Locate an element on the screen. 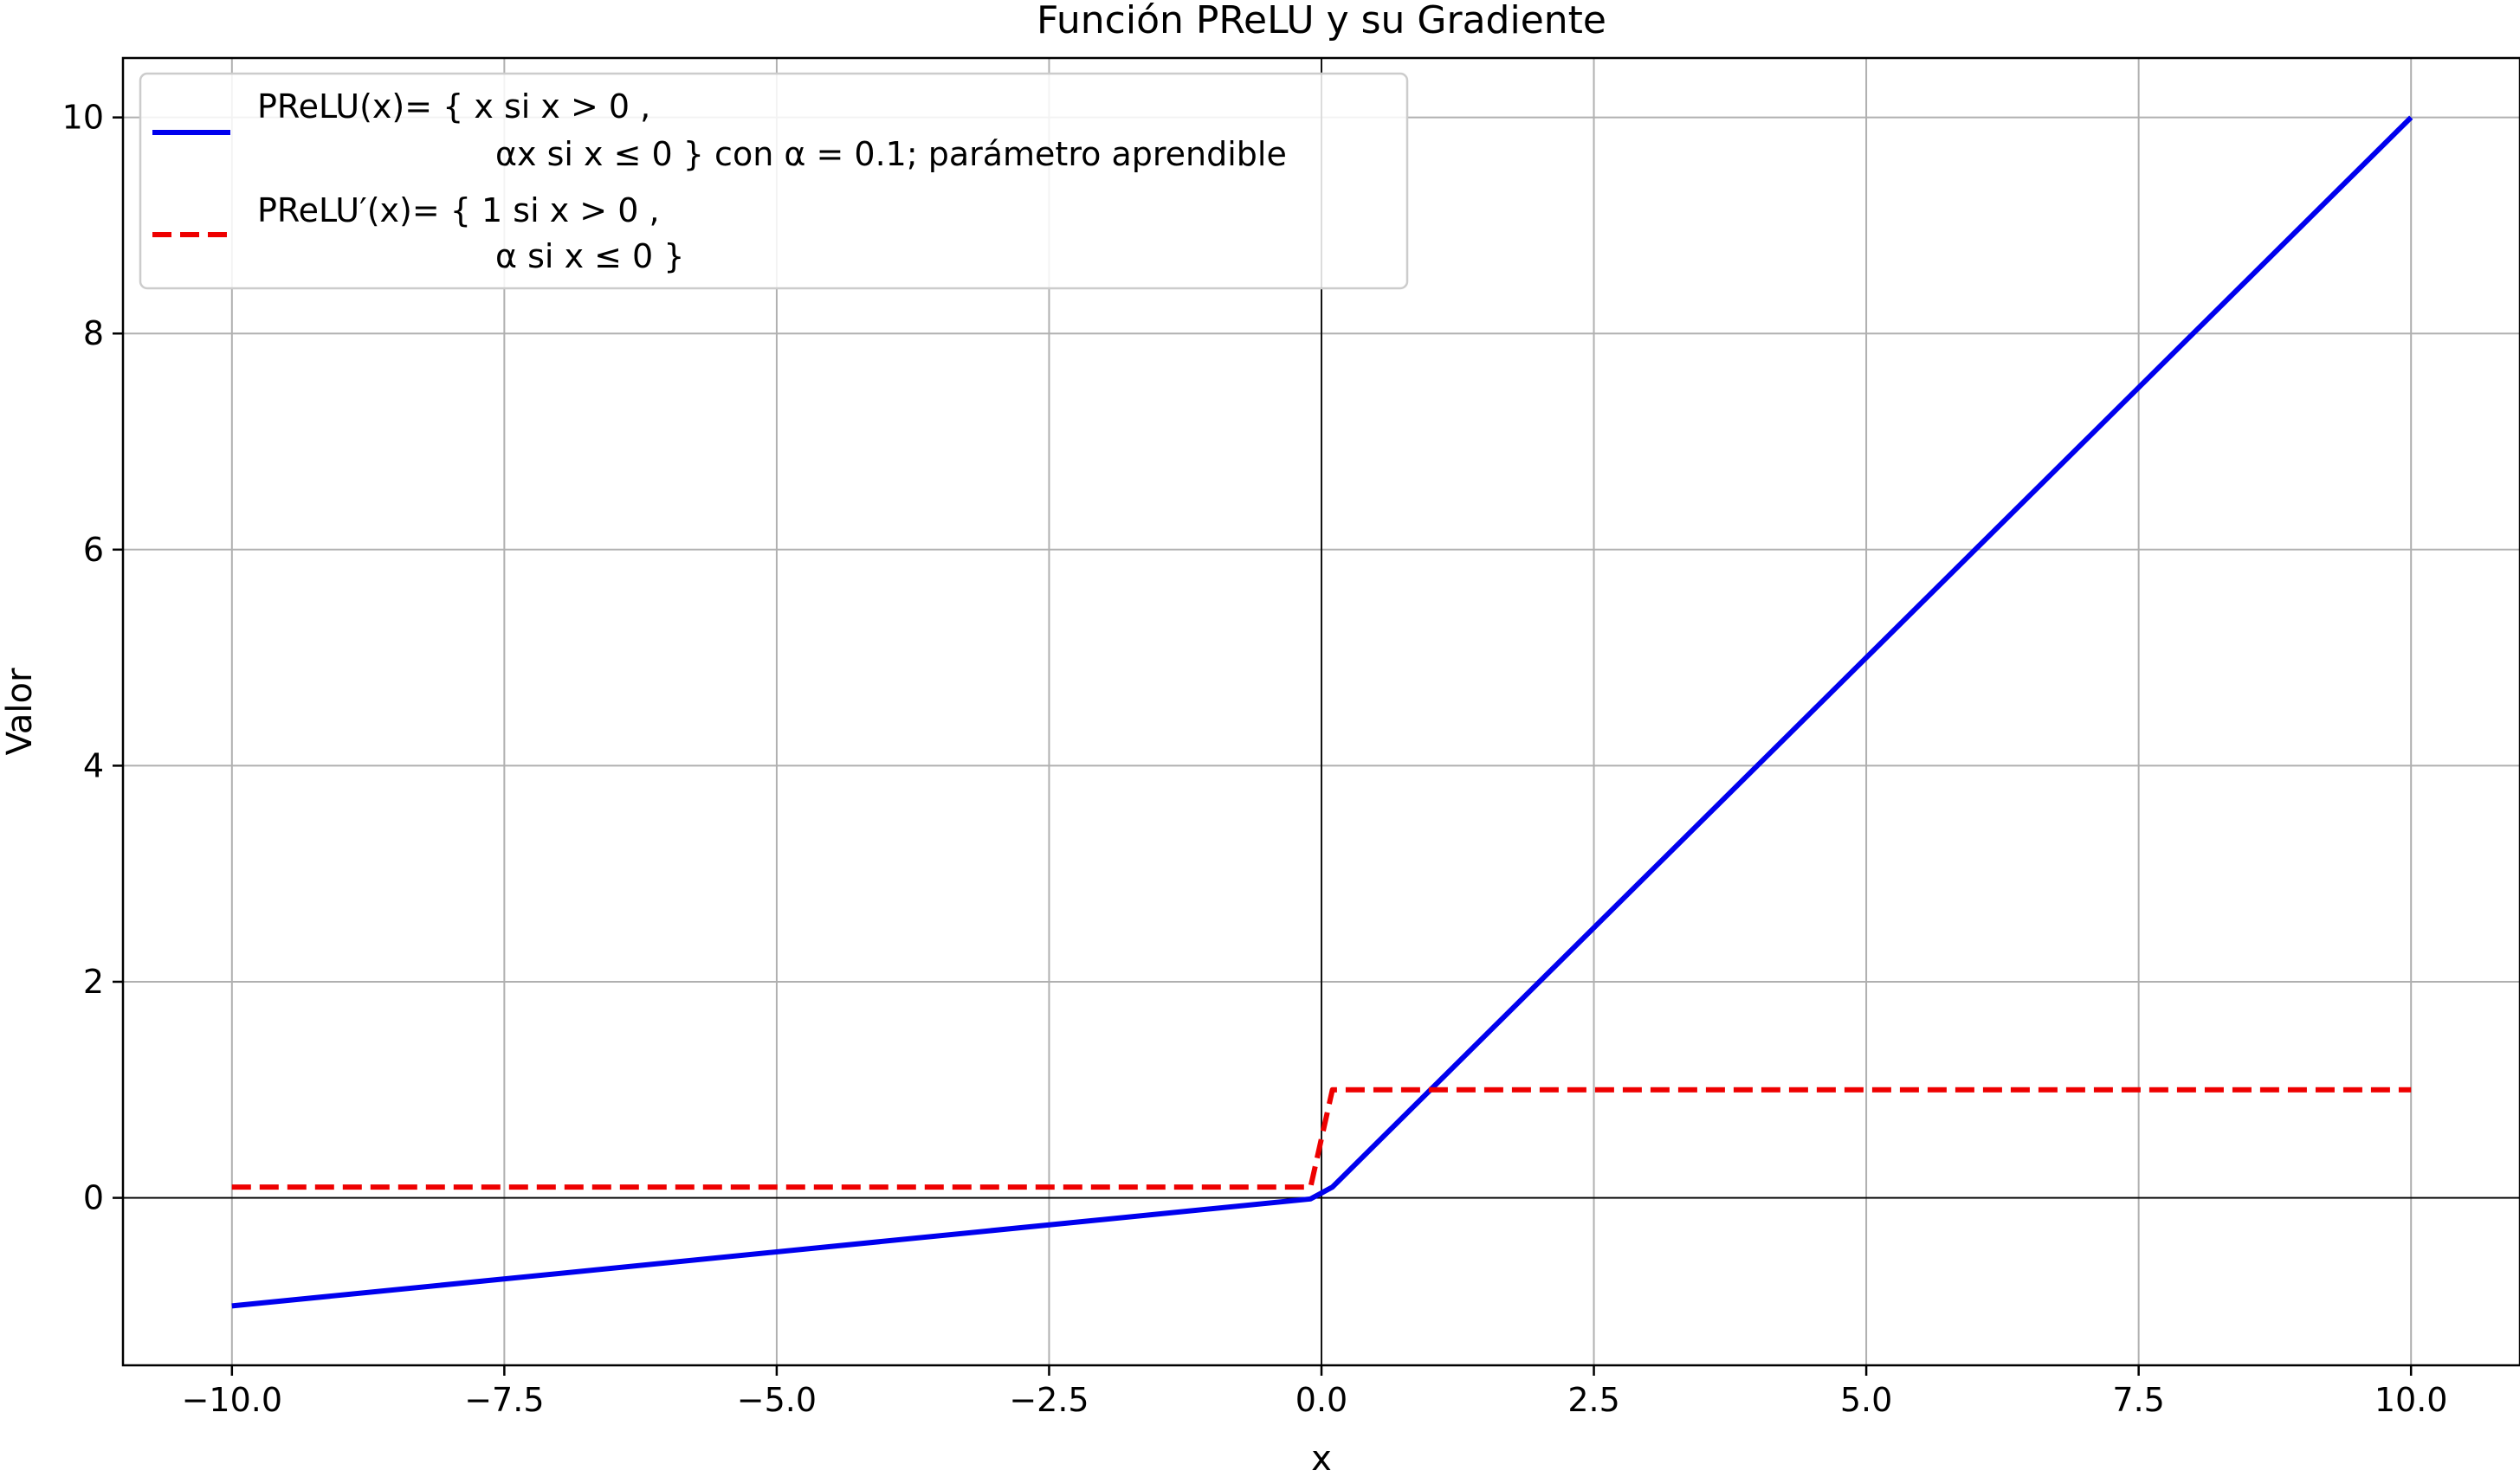 This screenshot has width=2520, height=1477. x-tick-label: −2.5 is located at coordinates (1049, 1400).